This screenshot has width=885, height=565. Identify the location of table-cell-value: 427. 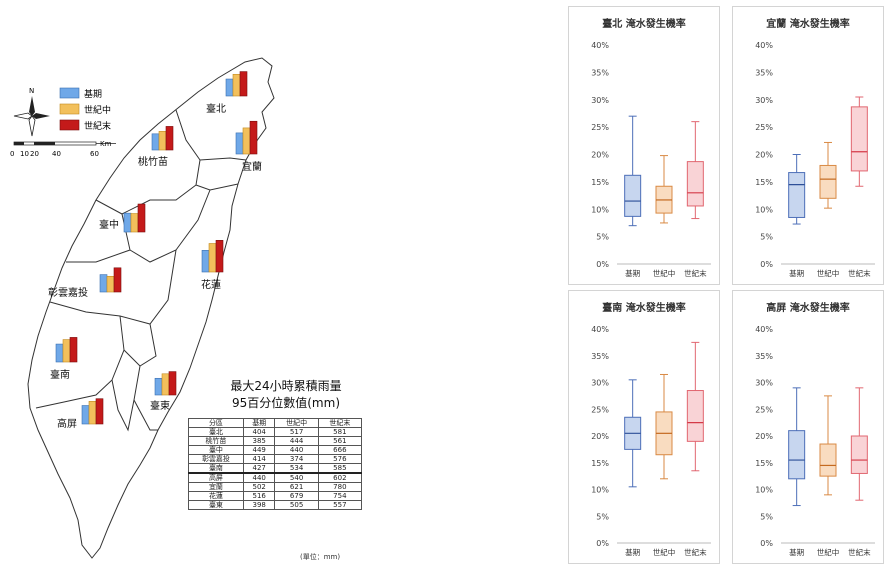
(259, 468).